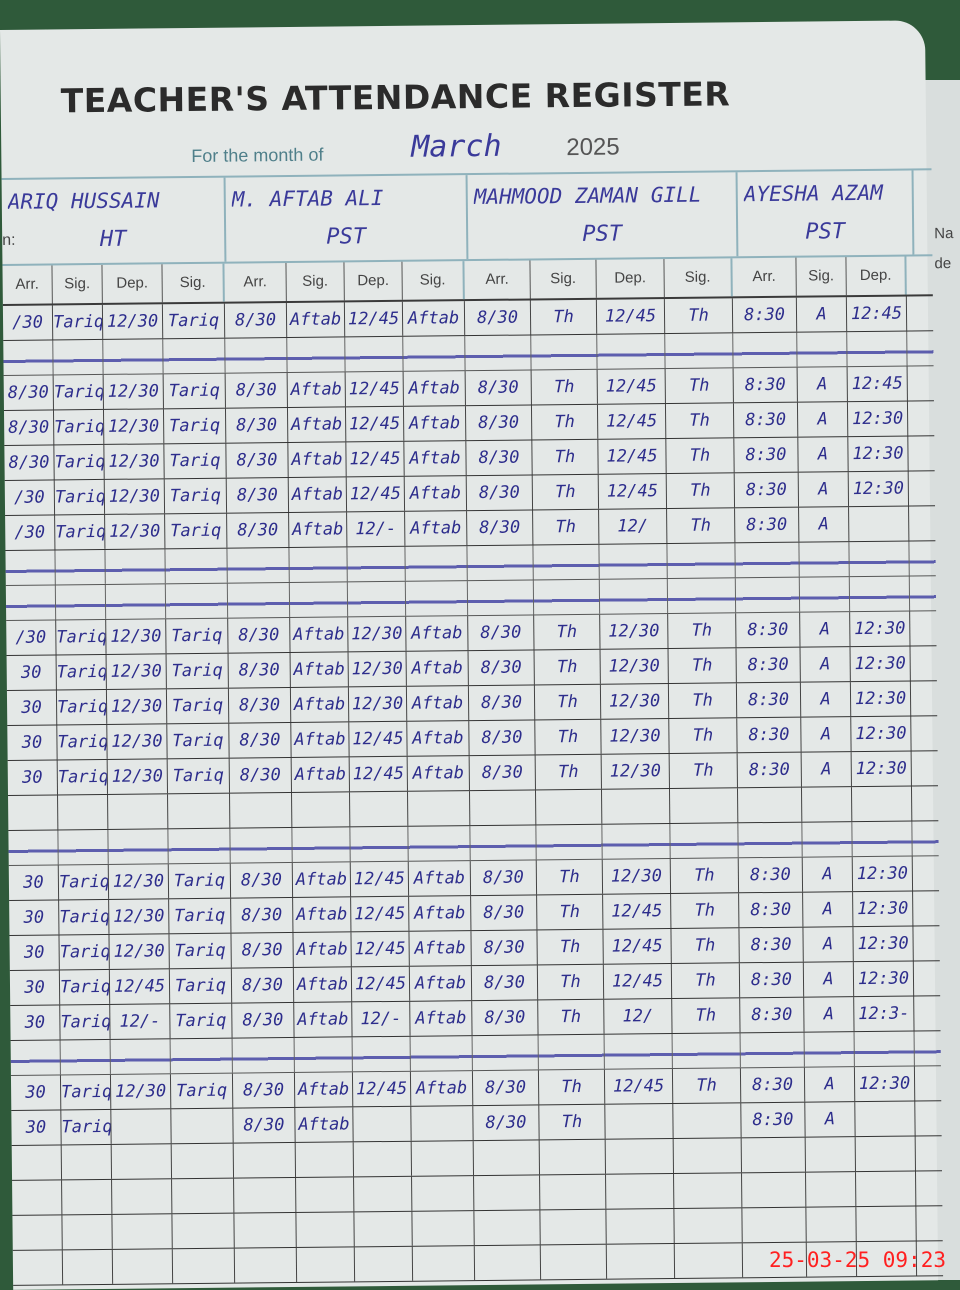 Image resolution: width=960 pixels, height=1290 pixels. What do you see at coordinates (944, 234) in the screenshot?
I see `edge-label-name: Na` at bounding box center [944, 234].